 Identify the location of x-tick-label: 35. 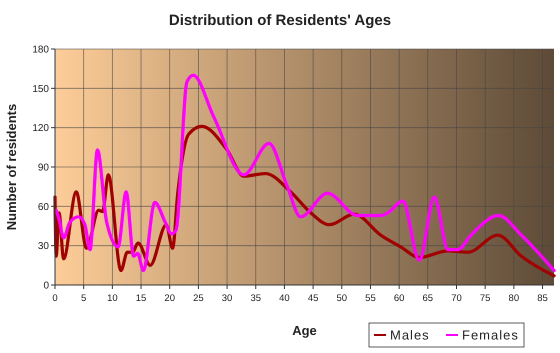
(256, 298).